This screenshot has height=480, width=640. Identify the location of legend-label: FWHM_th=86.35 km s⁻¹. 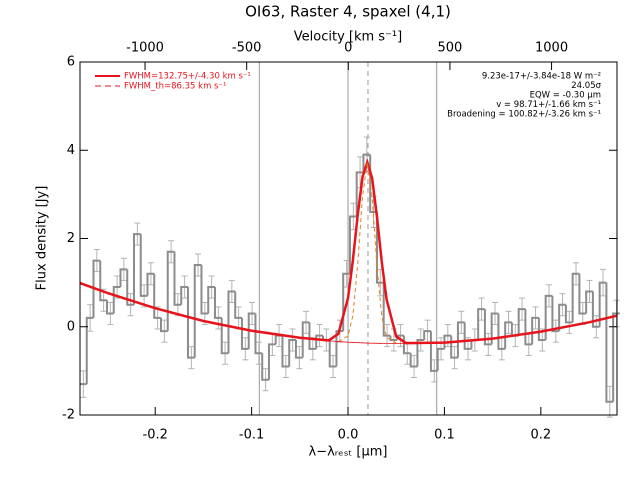
(175, 87).